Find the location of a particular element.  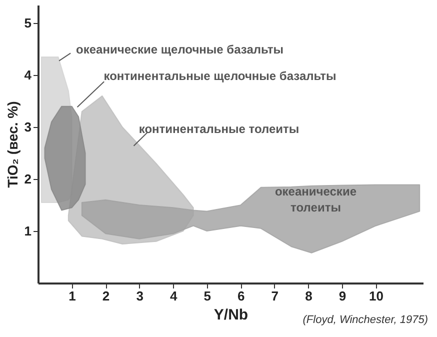

x-tick-label: 8 is located at coordinates (308, 296).